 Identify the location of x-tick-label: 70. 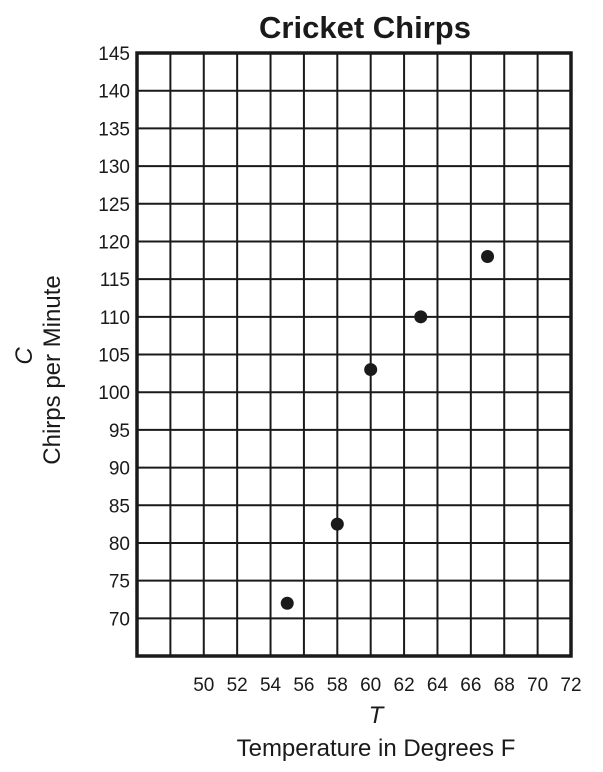
(537, 685).